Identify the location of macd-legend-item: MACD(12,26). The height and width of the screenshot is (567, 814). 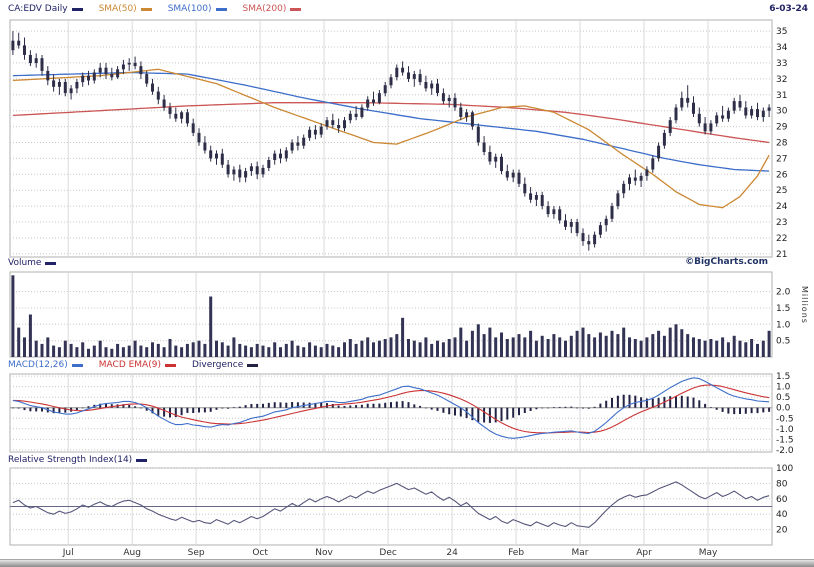
(45, 365).